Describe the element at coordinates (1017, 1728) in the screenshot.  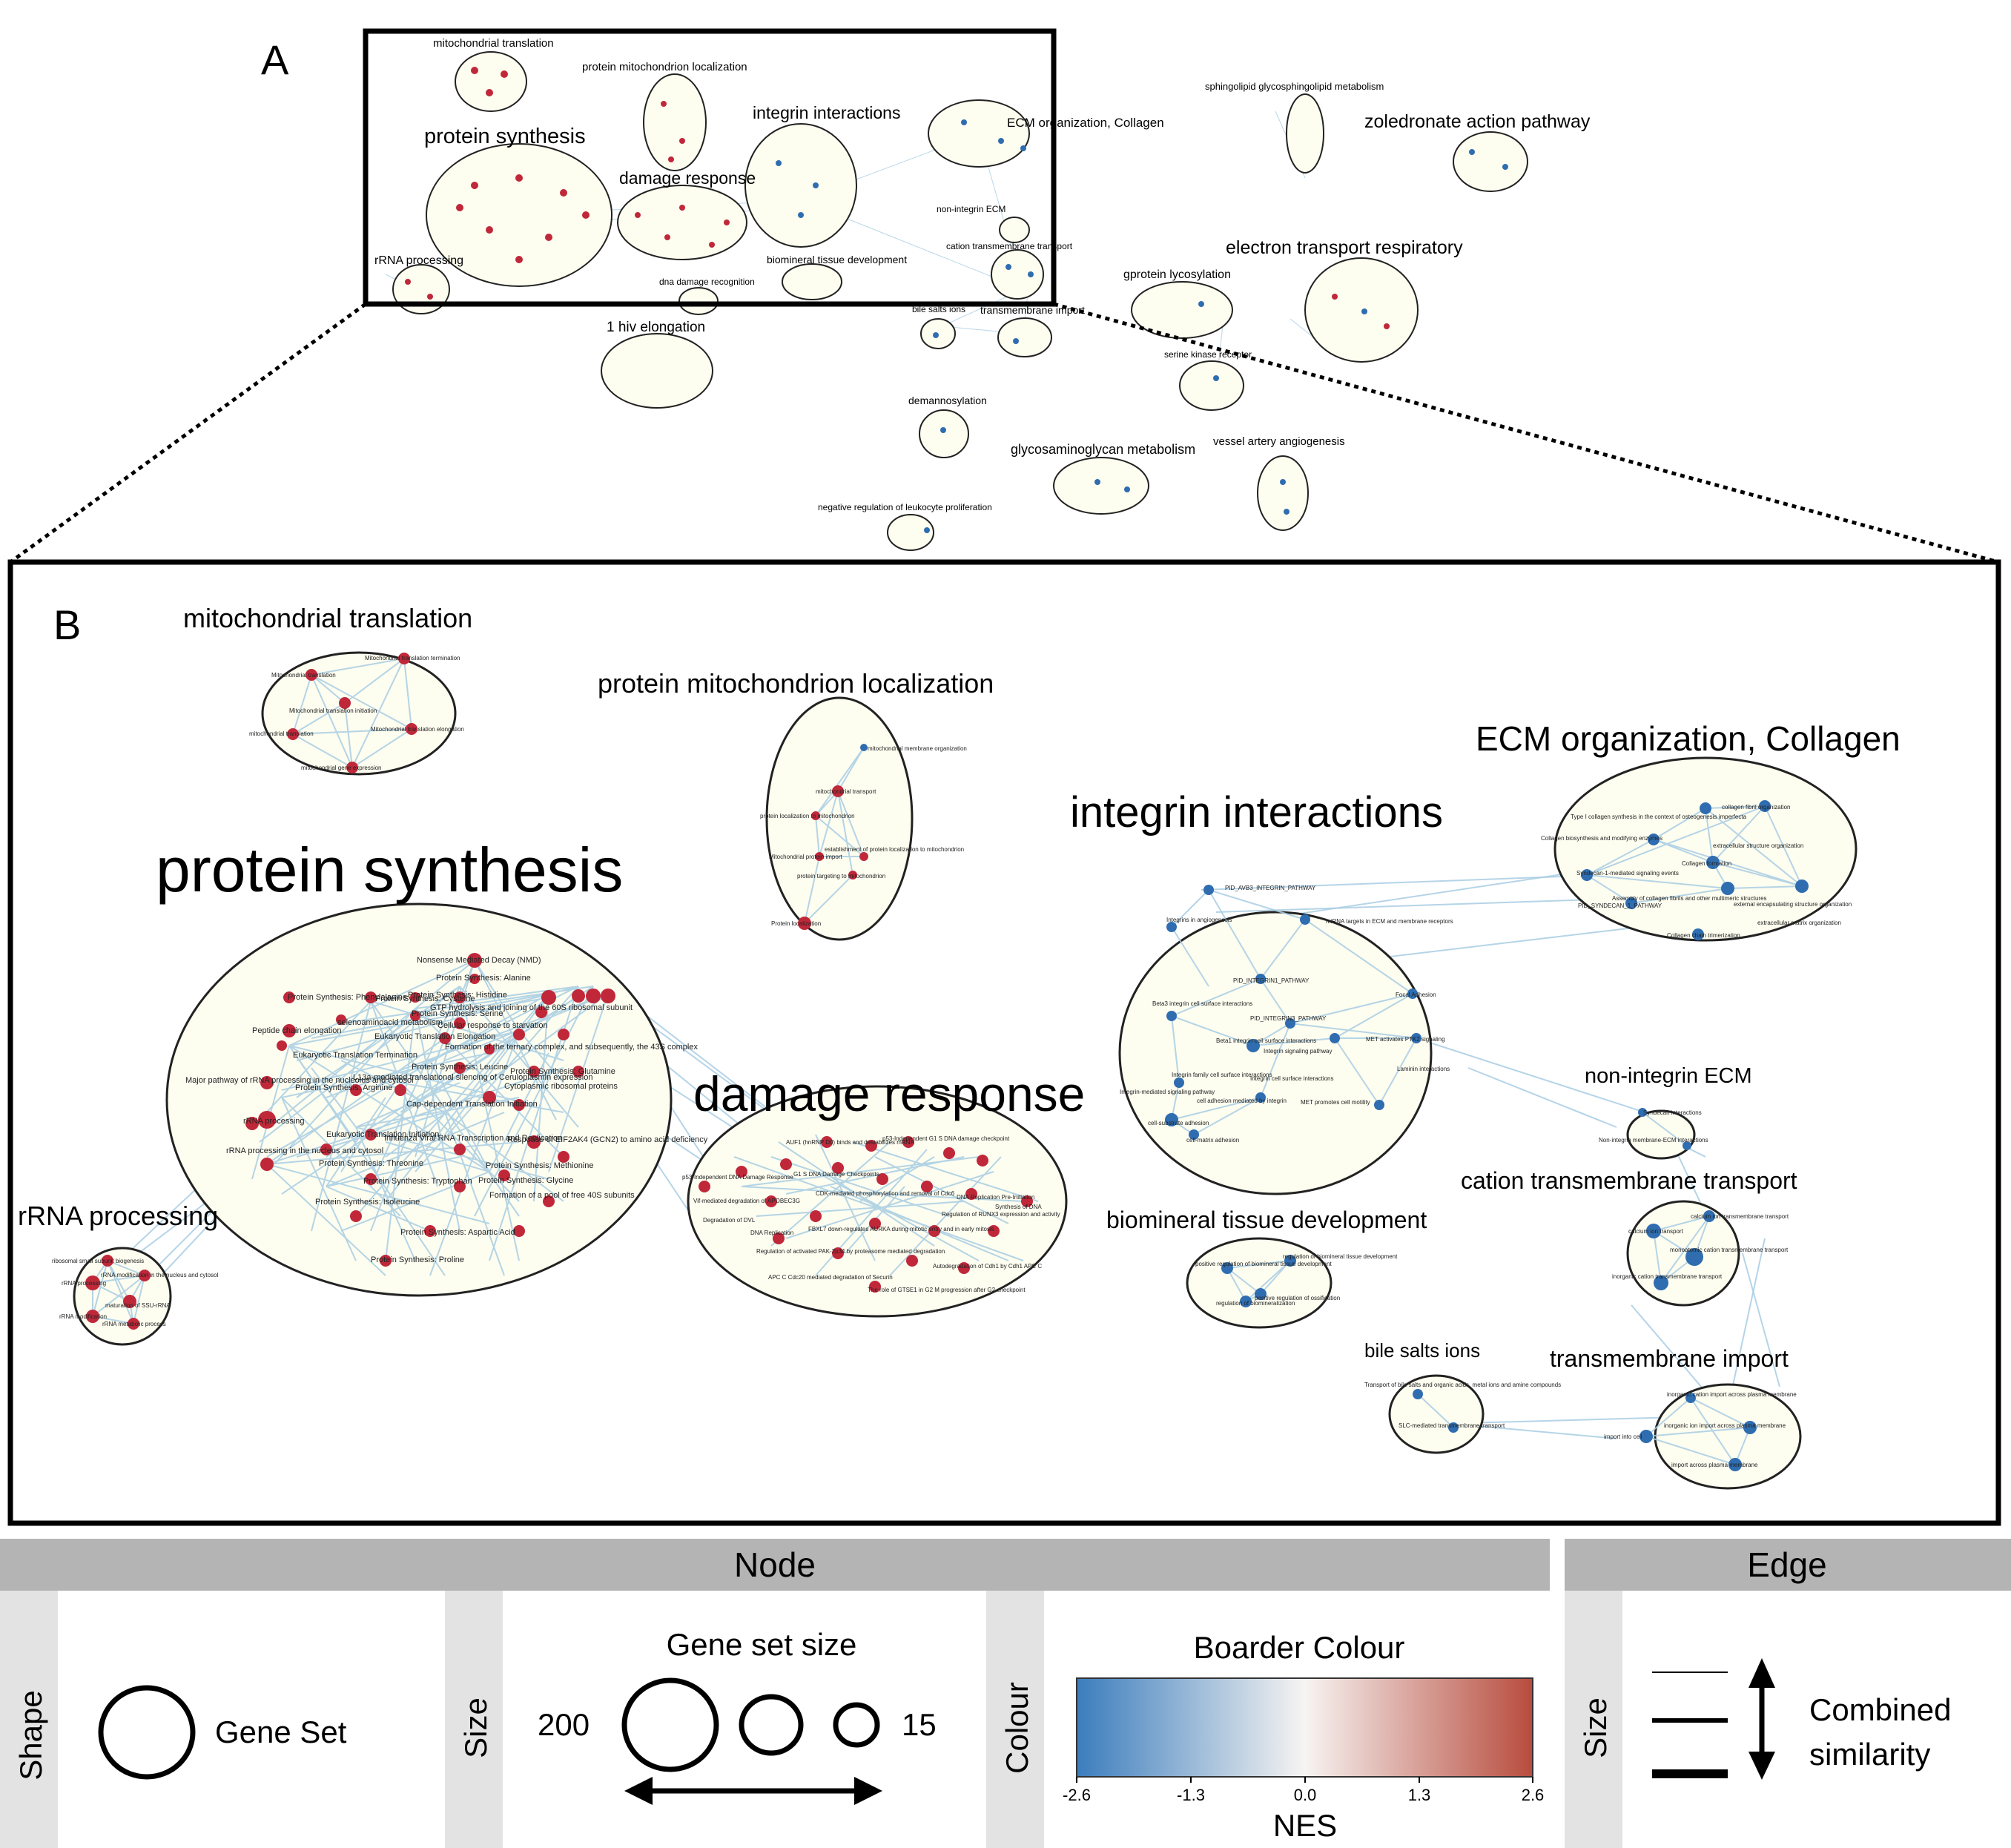
I see `legend-colour-side-label: Colour` at that location.